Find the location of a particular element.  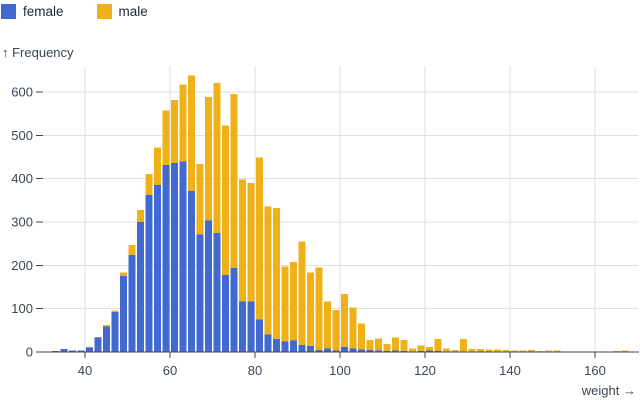

y-tick-label: 300 is located at coordinates (22, 222).